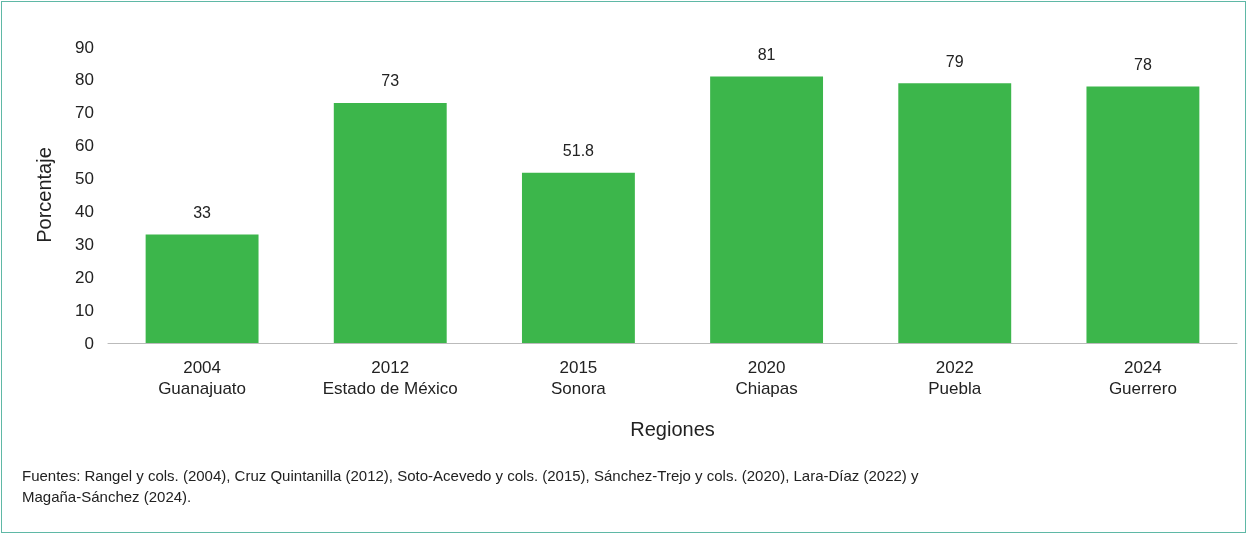  Describe the element at coordinates (44, 195) in the screenshot. I see `y-axis-title: Porcentaje` at that location.